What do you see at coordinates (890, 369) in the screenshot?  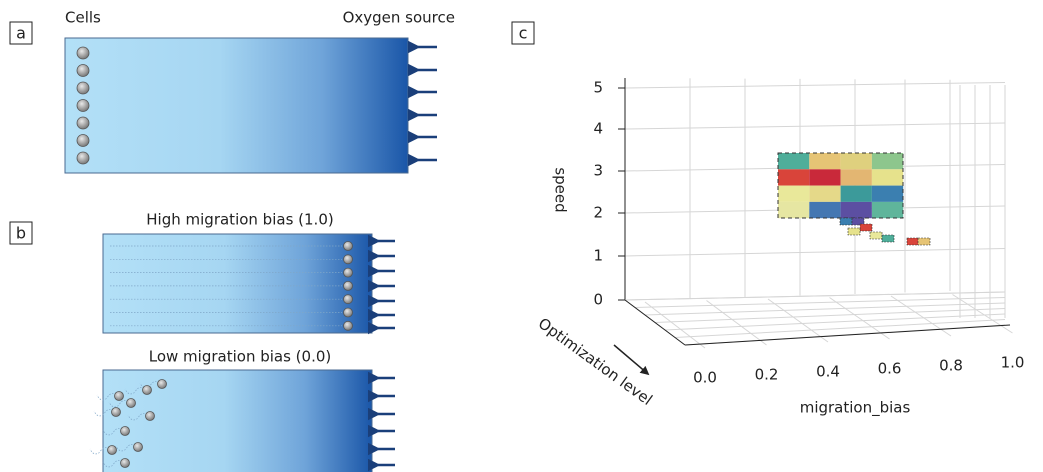 I see `x-tick-label: 0.6` at bounding box center [890, 369].